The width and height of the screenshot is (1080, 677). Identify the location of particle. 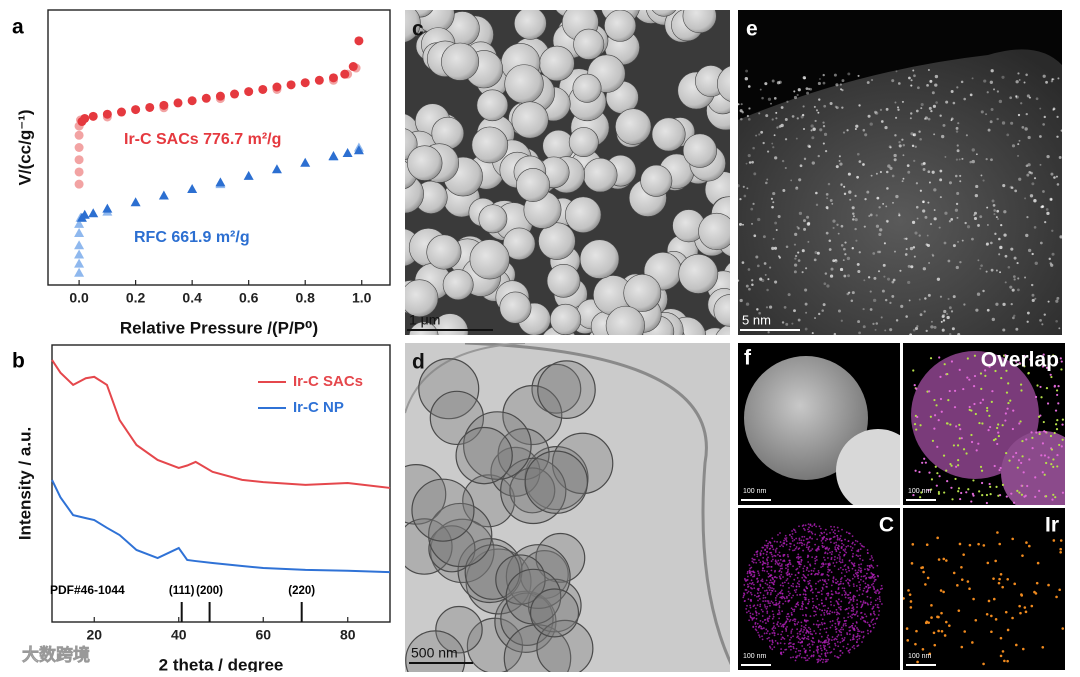
(538, 577).